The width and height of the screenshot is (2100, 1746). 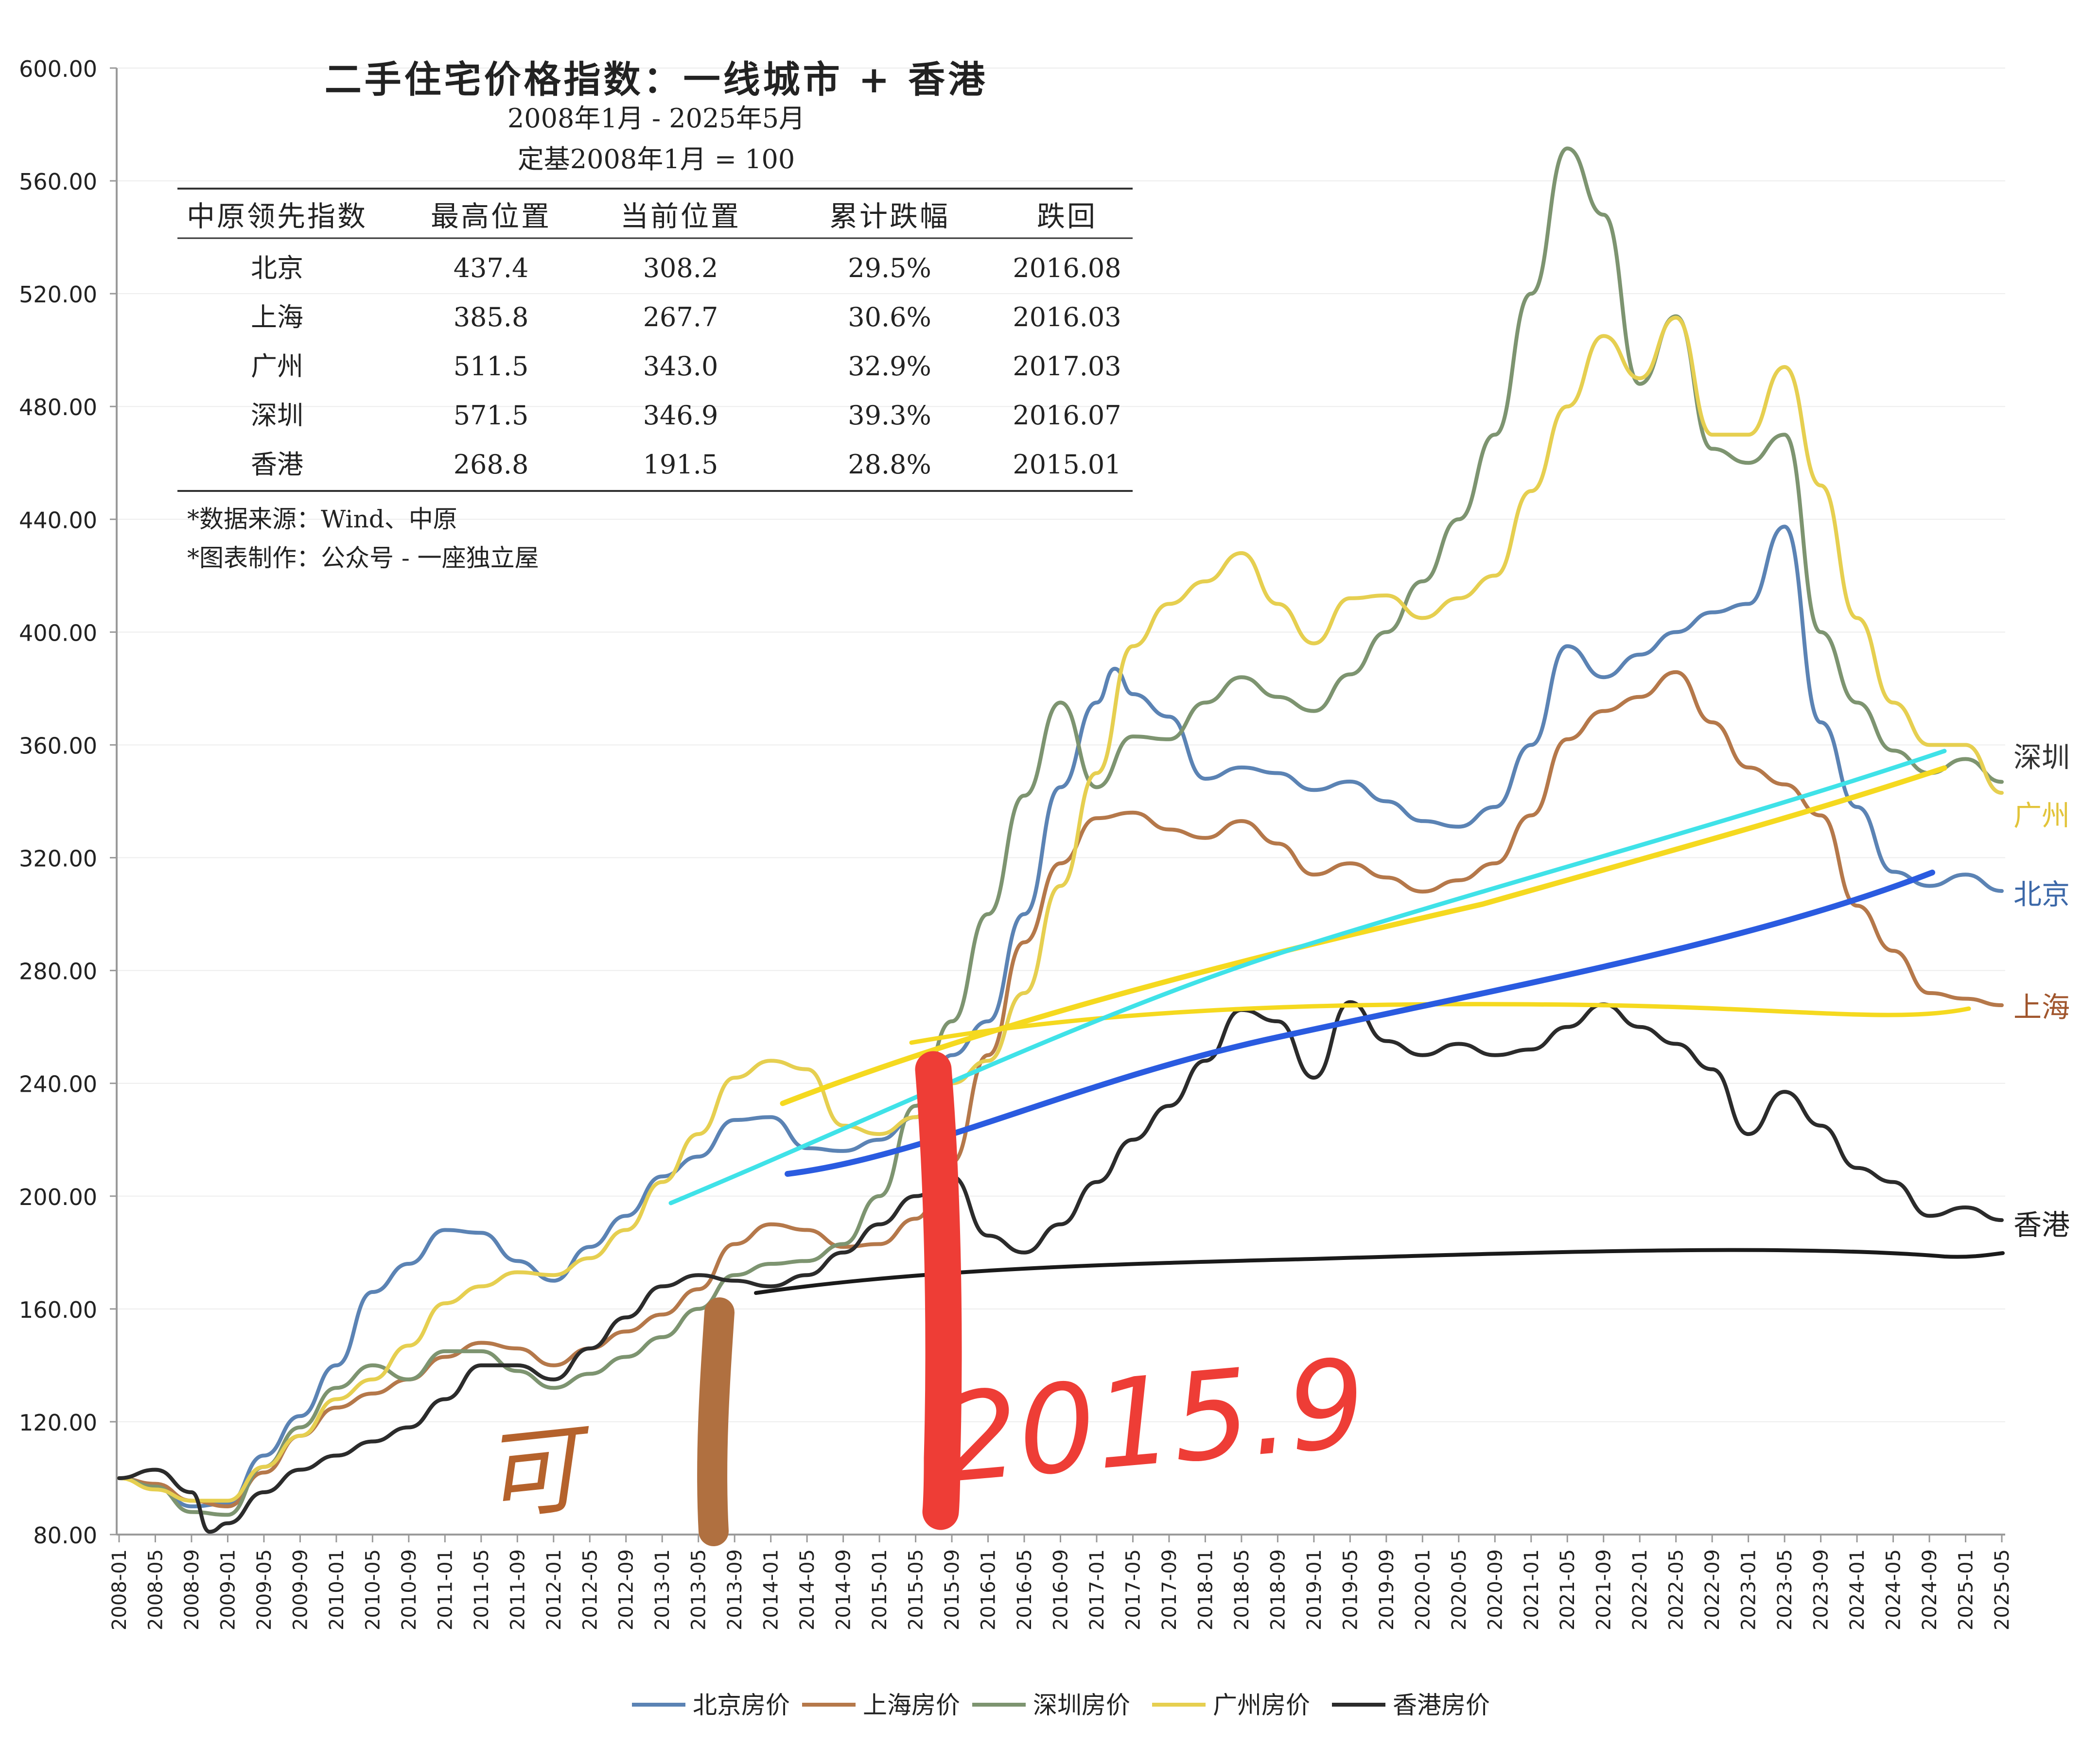 What do you see at coordinates (1169, 1589) in the screenshot?
I see `x-tick-label: 2017-09` at bounding box center [1169, 1589].